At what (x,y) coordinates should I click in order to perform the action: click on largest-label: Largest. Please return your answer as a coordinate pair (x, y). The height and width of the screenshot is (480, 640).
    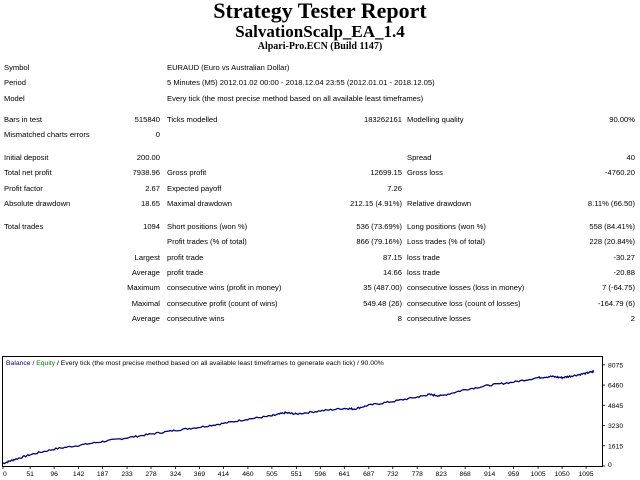
    Looking at the image, I should click on (147, 257).